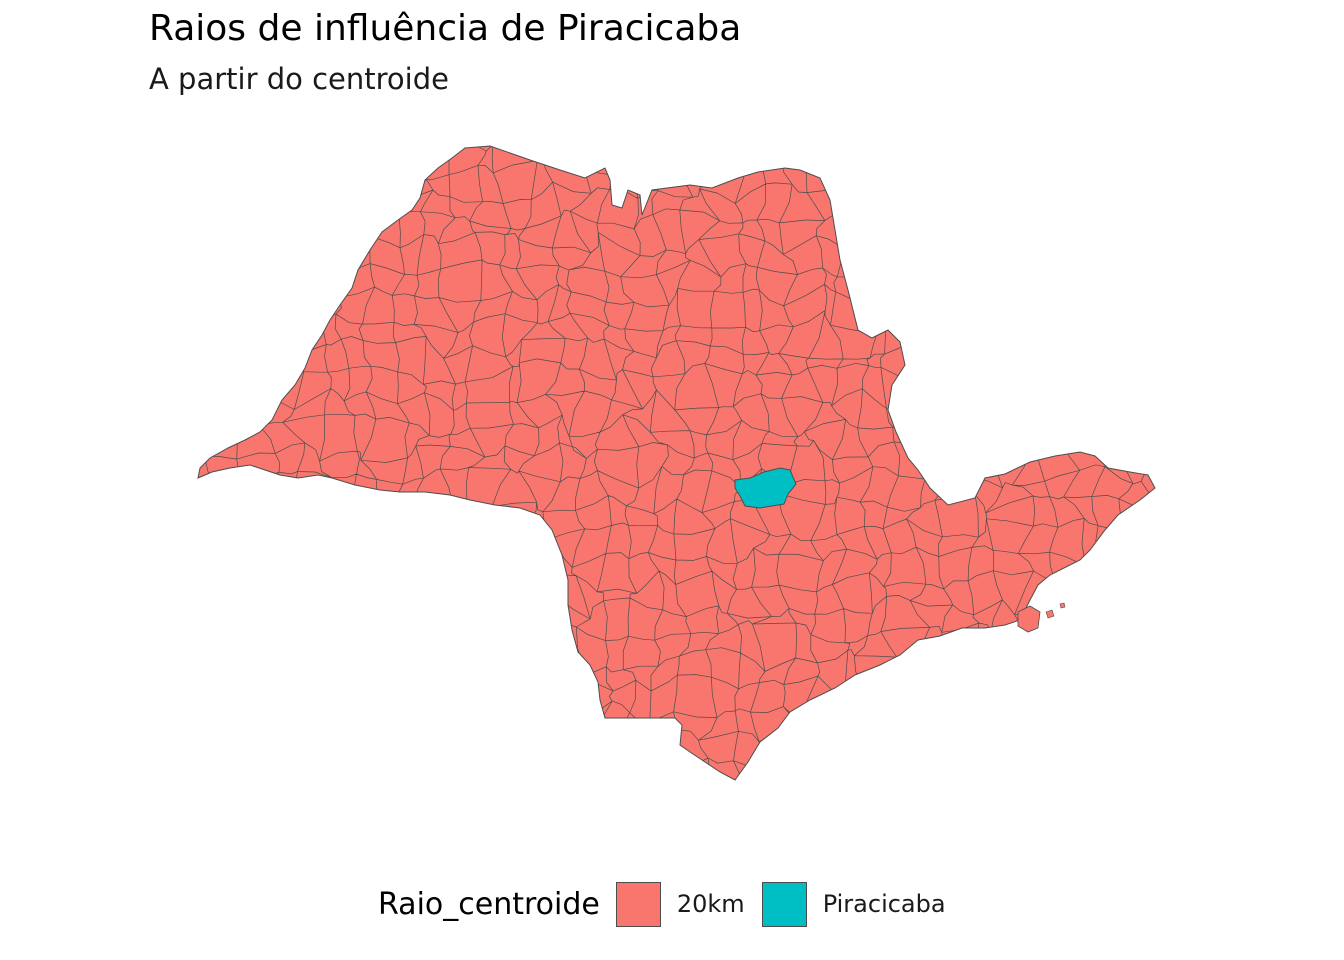 This screenshot has height=960, width=1344. I want to click on legend: Raio_centroide 20km Piracicaba, so click(670, 904).